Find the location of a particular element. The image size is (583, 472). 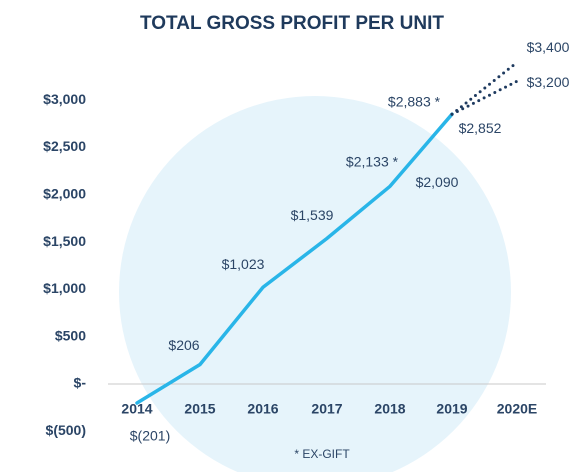

y-tick-label: $1,500 is located at coordinates (64, 241).